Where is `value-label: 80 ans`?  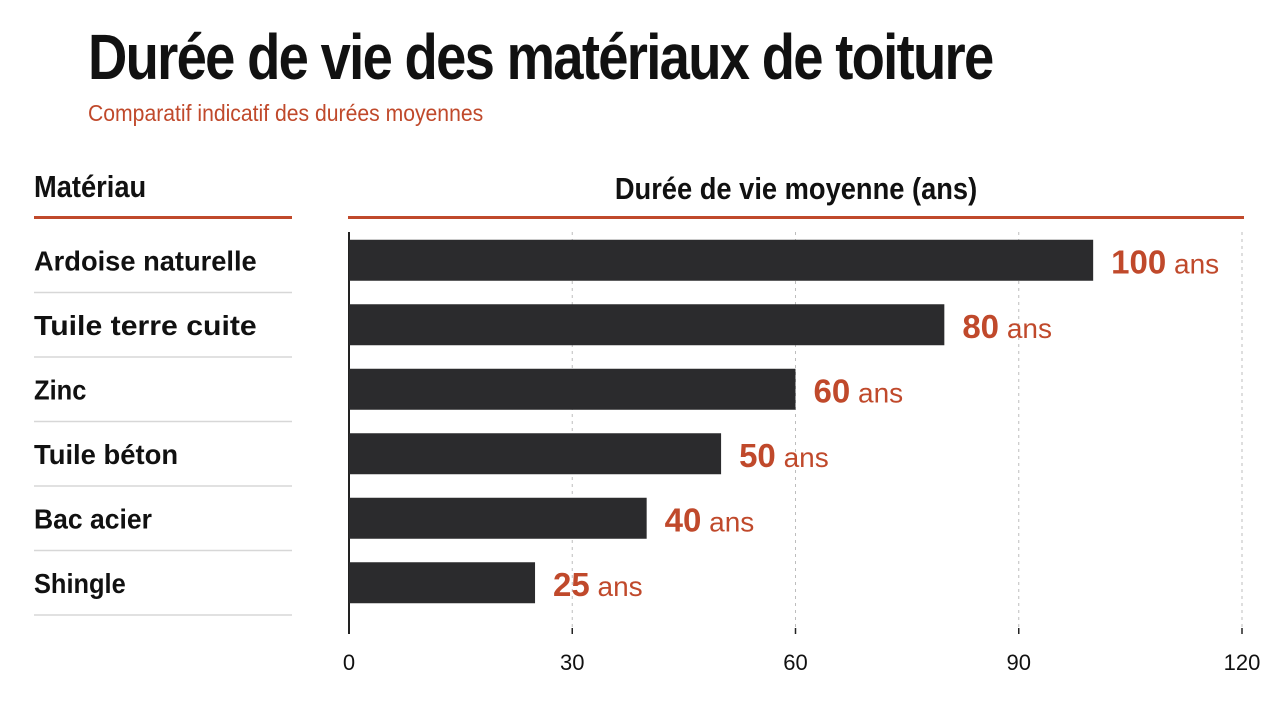 value-label: 80 ans is located at coordinates (1007, 326).